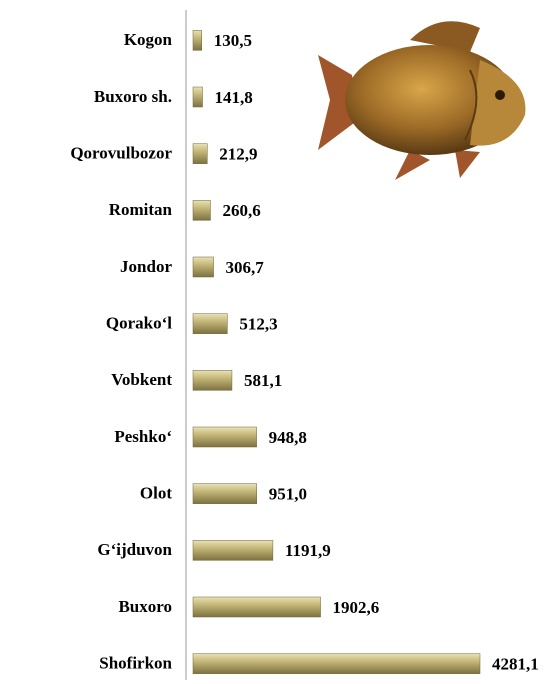 The image size is (553, 684). What do you see at coordinates (146, 266) in the screenshot?
I see `category-label: Jondor` at bounding box center [146, 266].